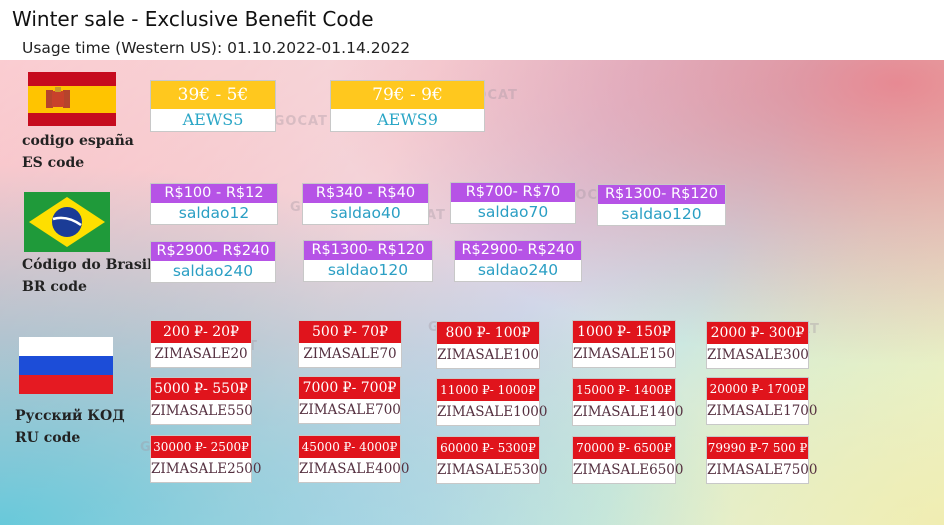 The width and height of the screenshot is (944, 525). What do you see at coordinates (624, 448) in the screenshot?
I see `coupon-discount: 70000 ₽- 6500₽` at bounding box center [624, 448].